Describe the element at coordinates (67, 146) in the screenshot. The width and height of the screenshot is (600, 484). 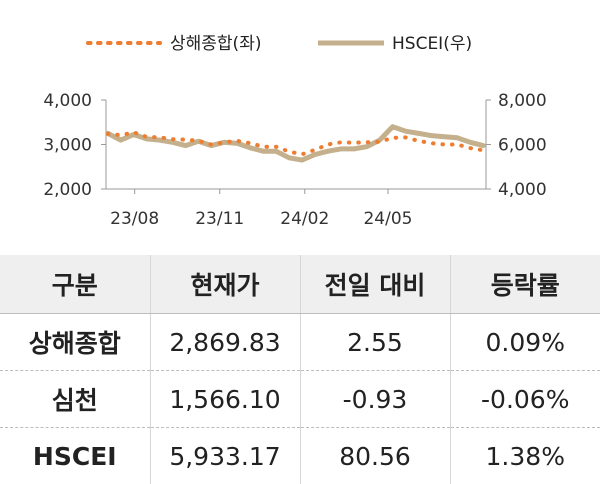
I see `left-y-tick-label: 3,000` at that location.